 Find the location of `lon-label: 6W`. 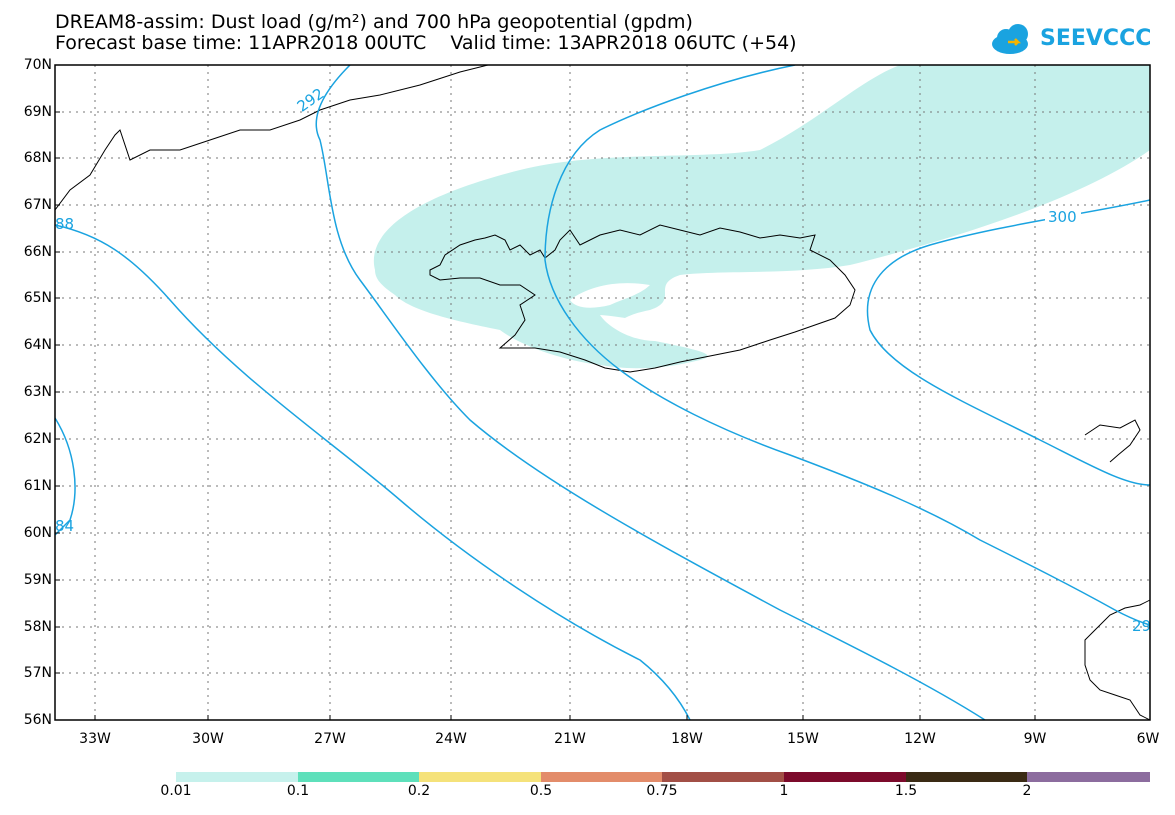

lon-label: 6W is located at coordinates (1148, 739).